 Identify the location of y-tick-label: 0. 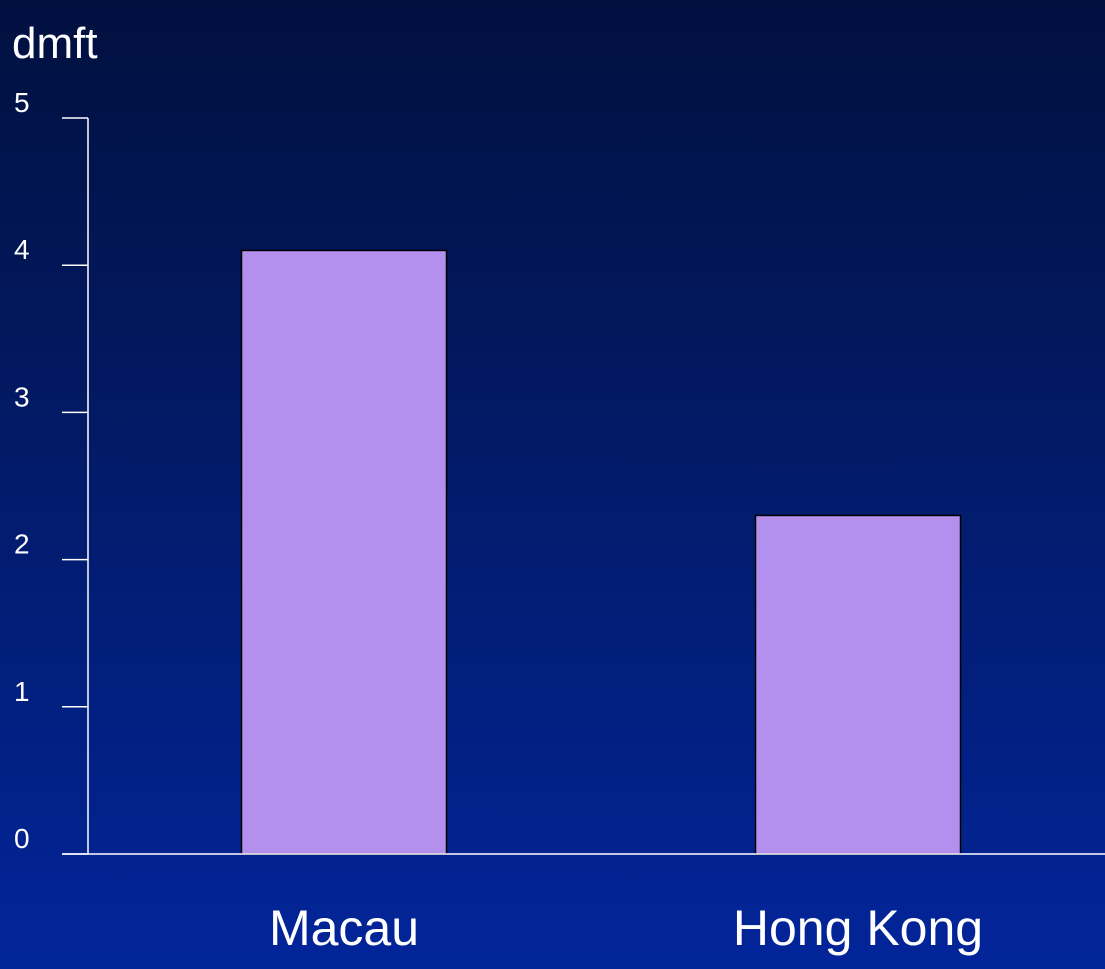
(22, 838).